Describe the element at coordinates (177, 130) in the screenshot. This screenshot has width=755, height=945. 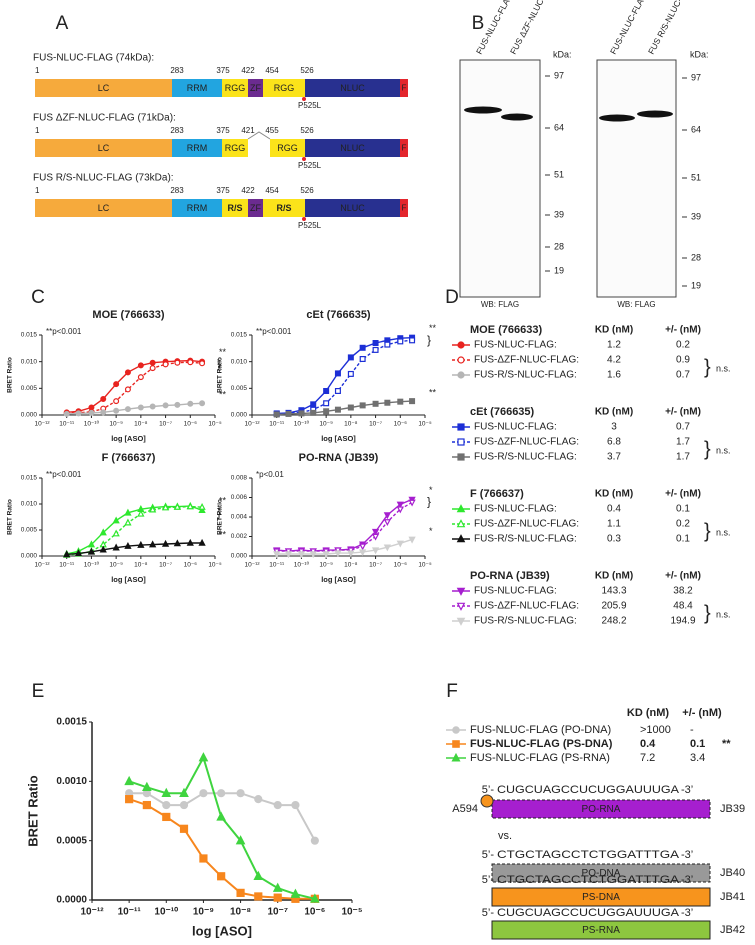
I see `residue-number: 283` at that location.